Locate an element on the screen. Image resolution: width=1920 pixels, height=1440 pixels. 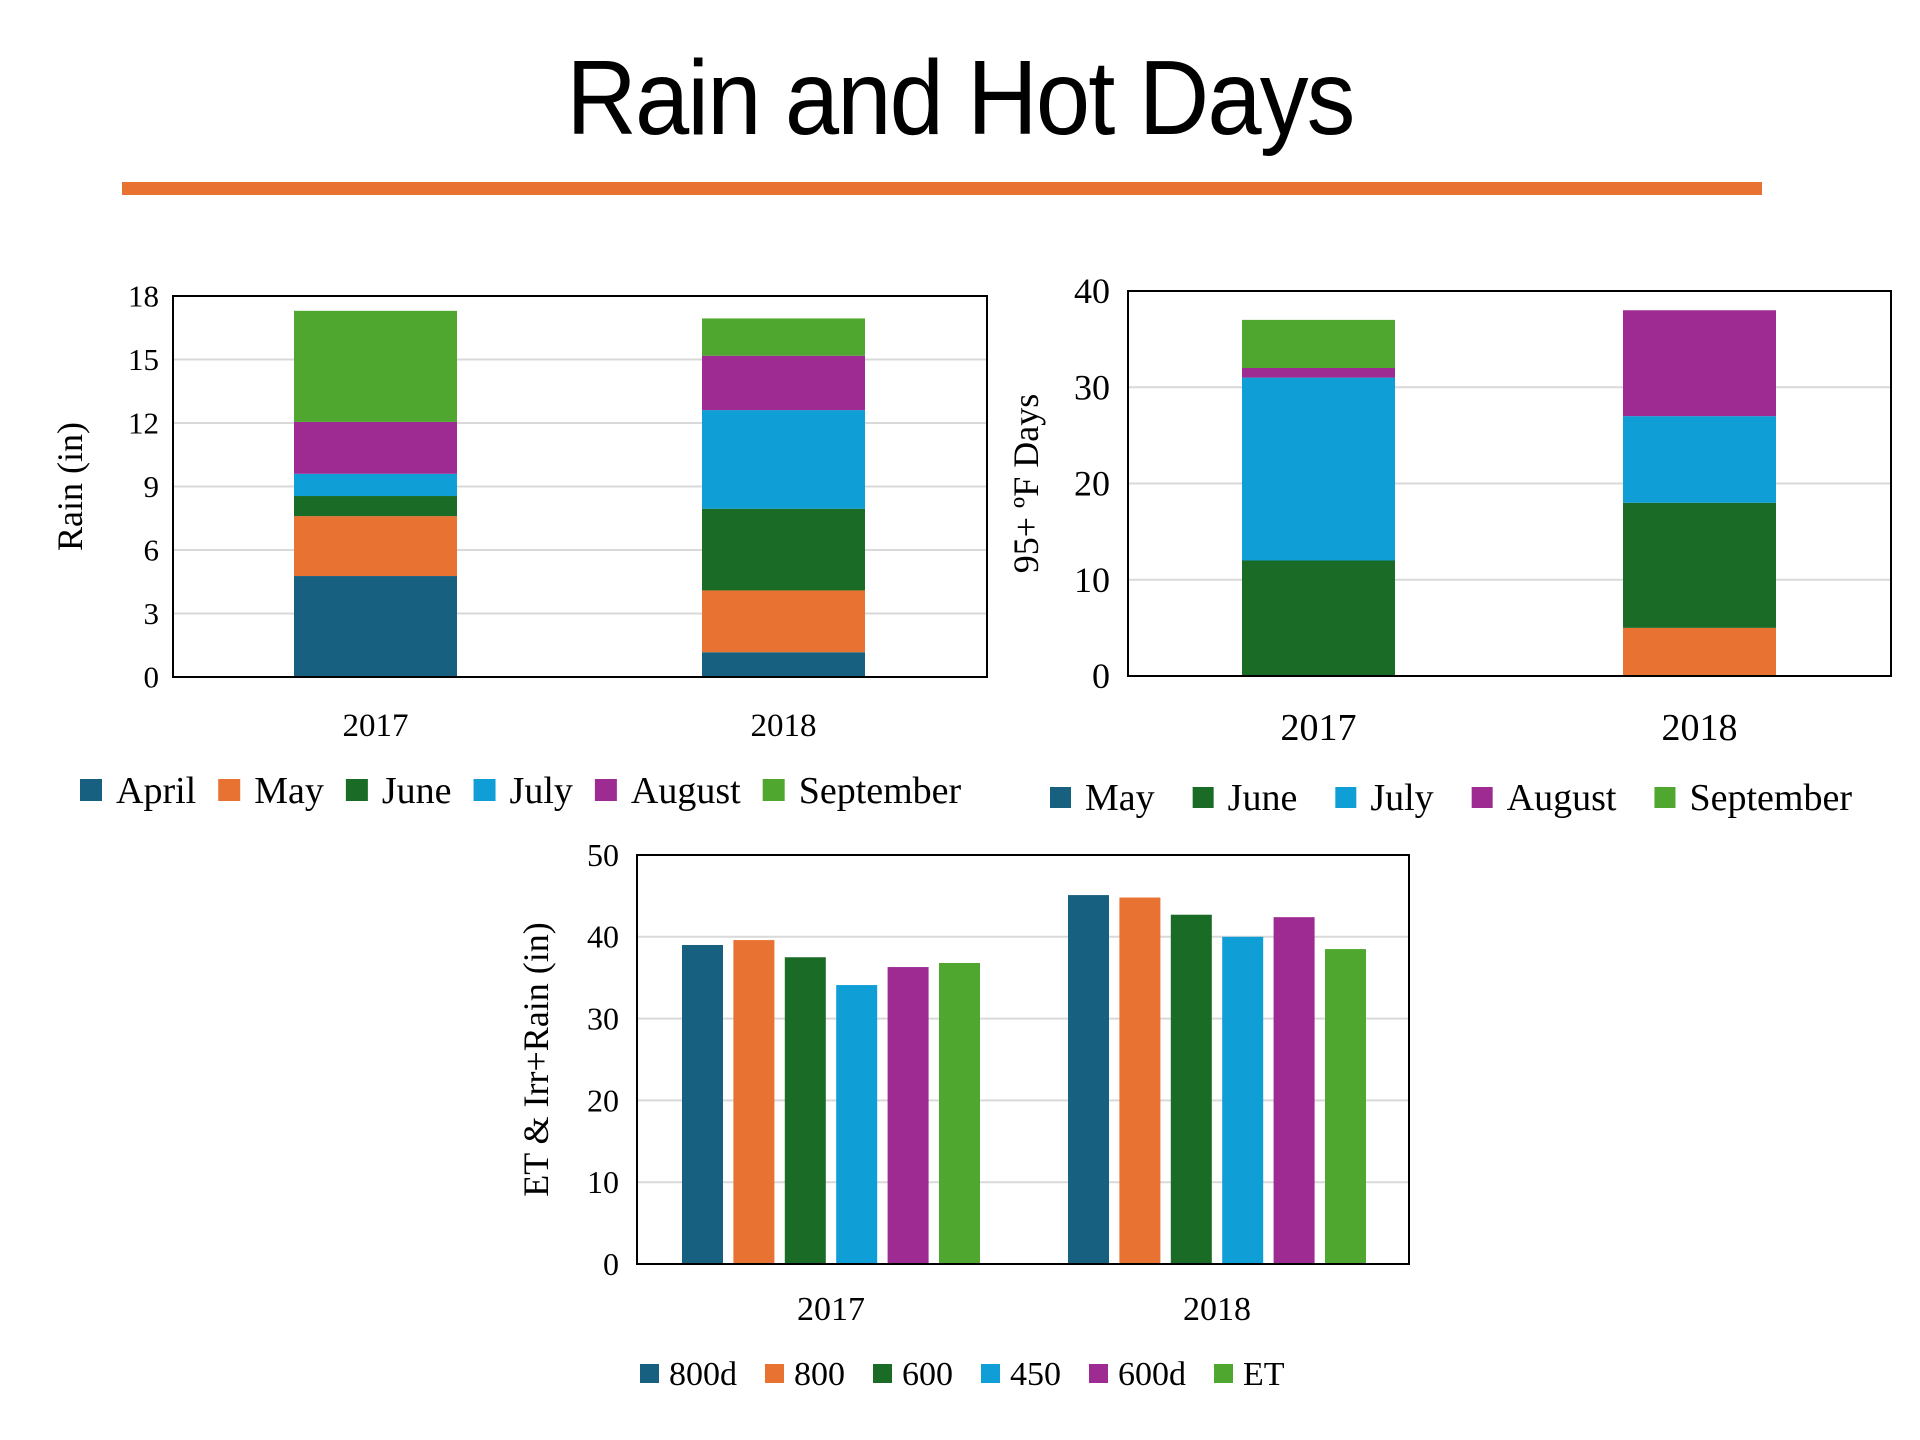
legend-swatch-800d is located at coordinates (649, 1373).